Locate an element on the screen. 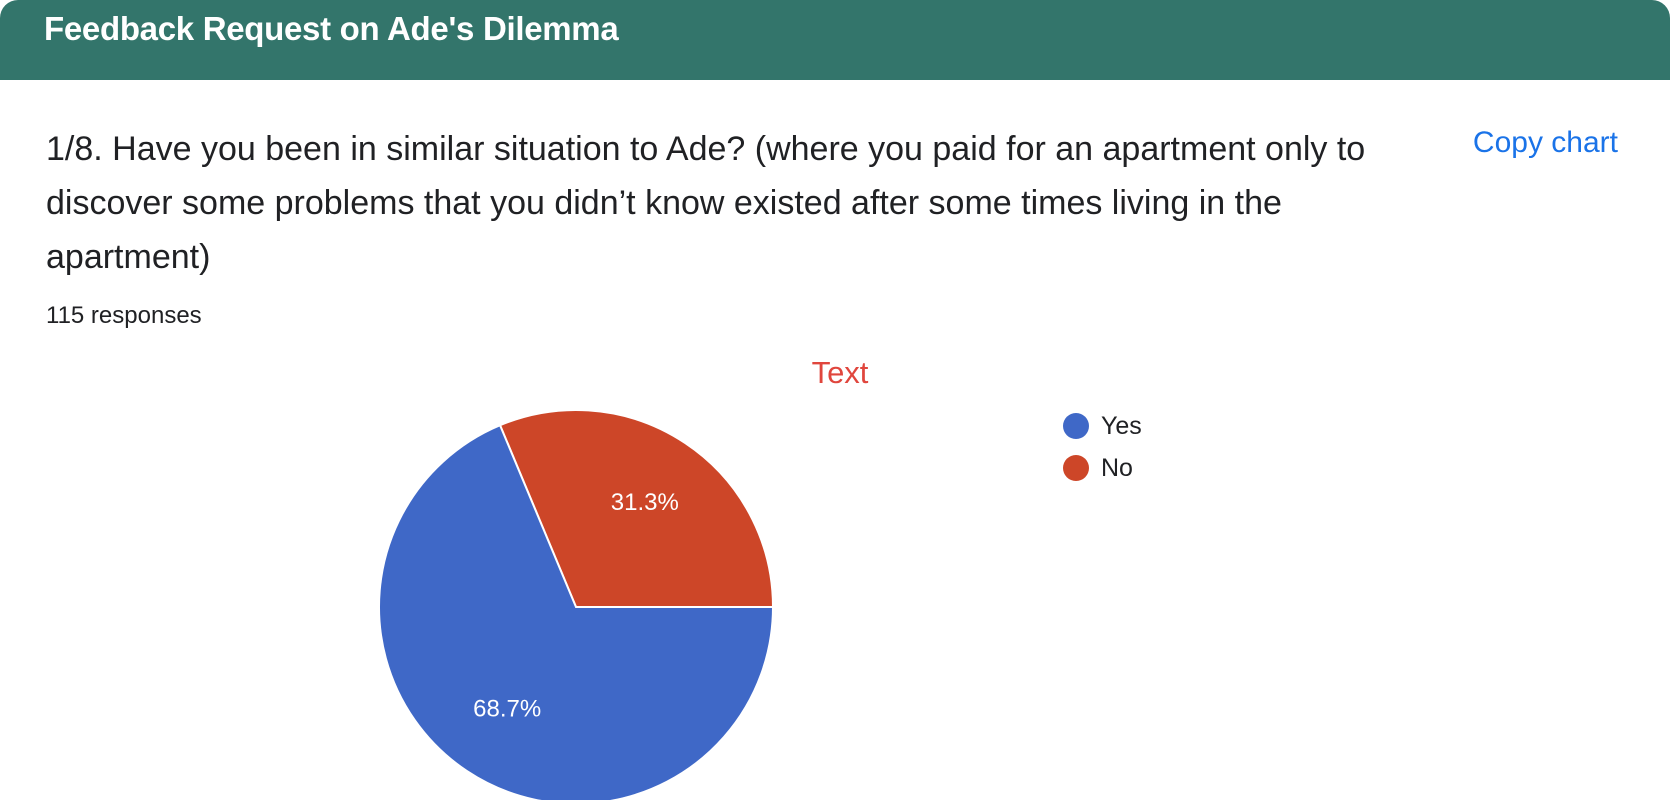 This screenshot has width=1670, height=800. legend-item-yes: Yes is located at coordinates (1102, 426).